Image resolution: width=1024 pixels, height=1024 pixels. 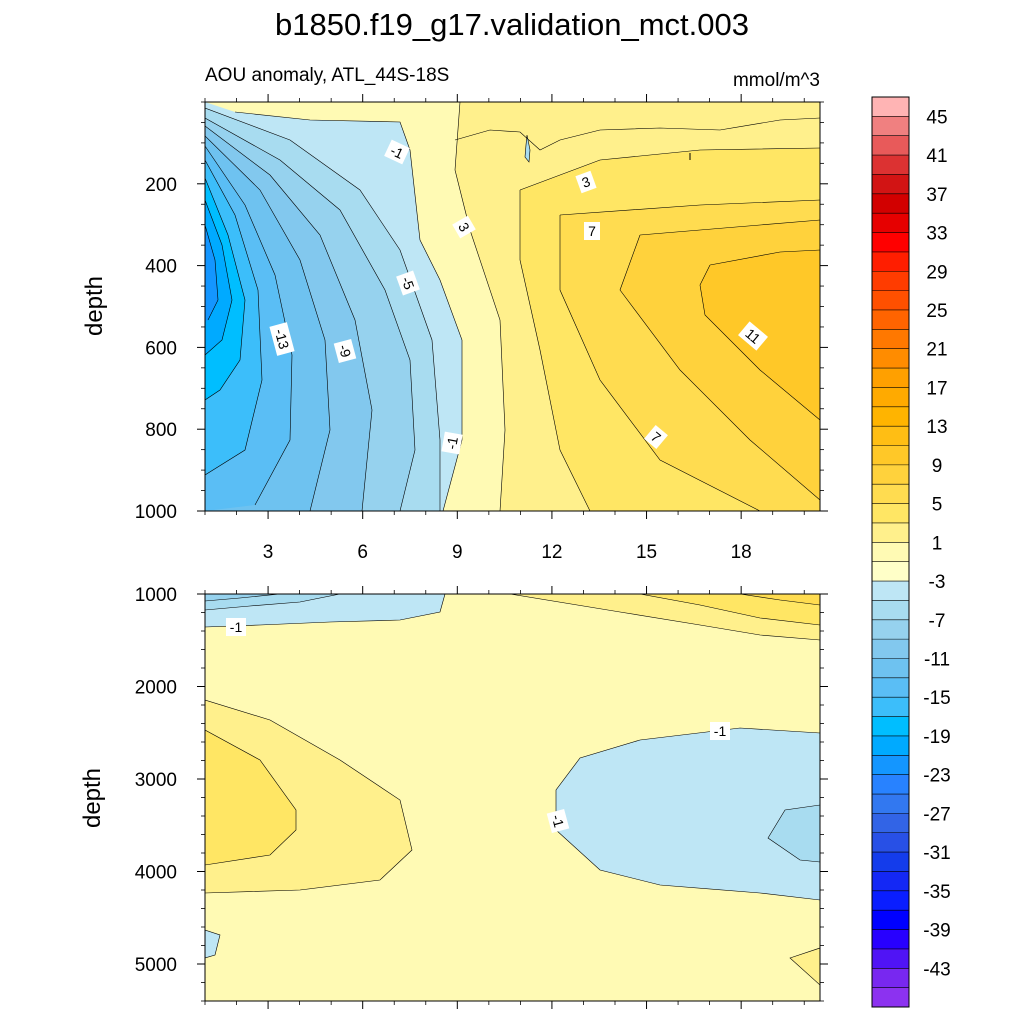 What do you see at coordinates (937, 543) in the screenshot?
I see `colorbar-tick-label: 1` at bounding box center [937, 543].